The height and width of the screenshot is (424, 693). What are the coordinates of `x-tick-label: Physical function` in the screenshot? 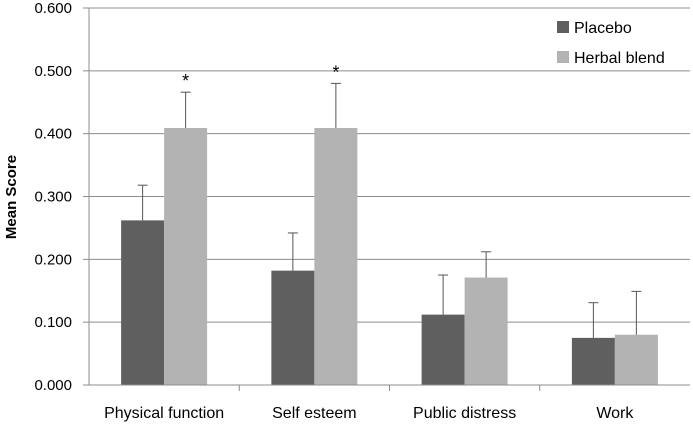 It's located at (164, 413).